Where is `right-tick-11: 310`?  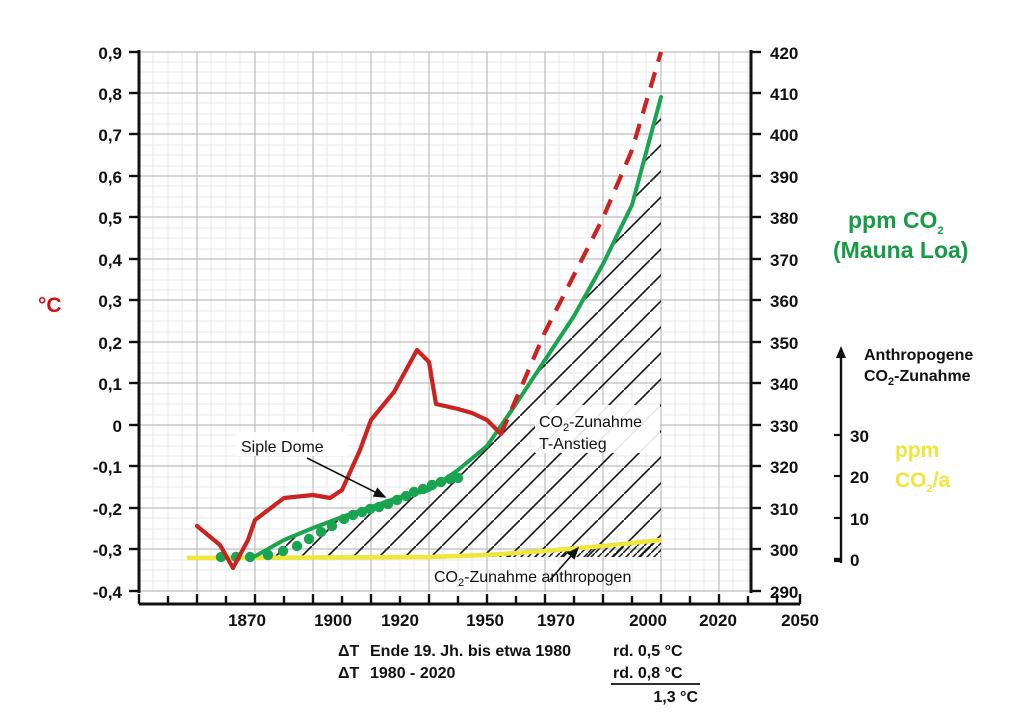
right-tick-11: 310 is located at coordinates (784, 509).